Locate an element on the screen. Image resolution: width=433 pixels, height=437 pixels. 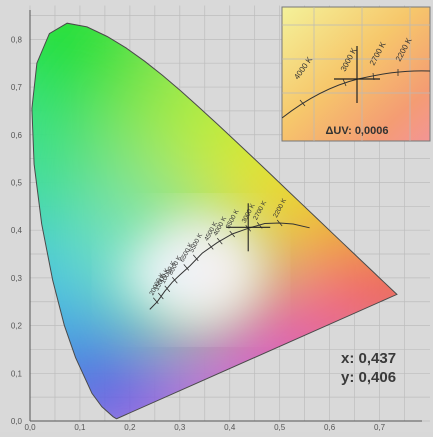
y-tick-label: 0,4 is located at coordinates (17, 230).